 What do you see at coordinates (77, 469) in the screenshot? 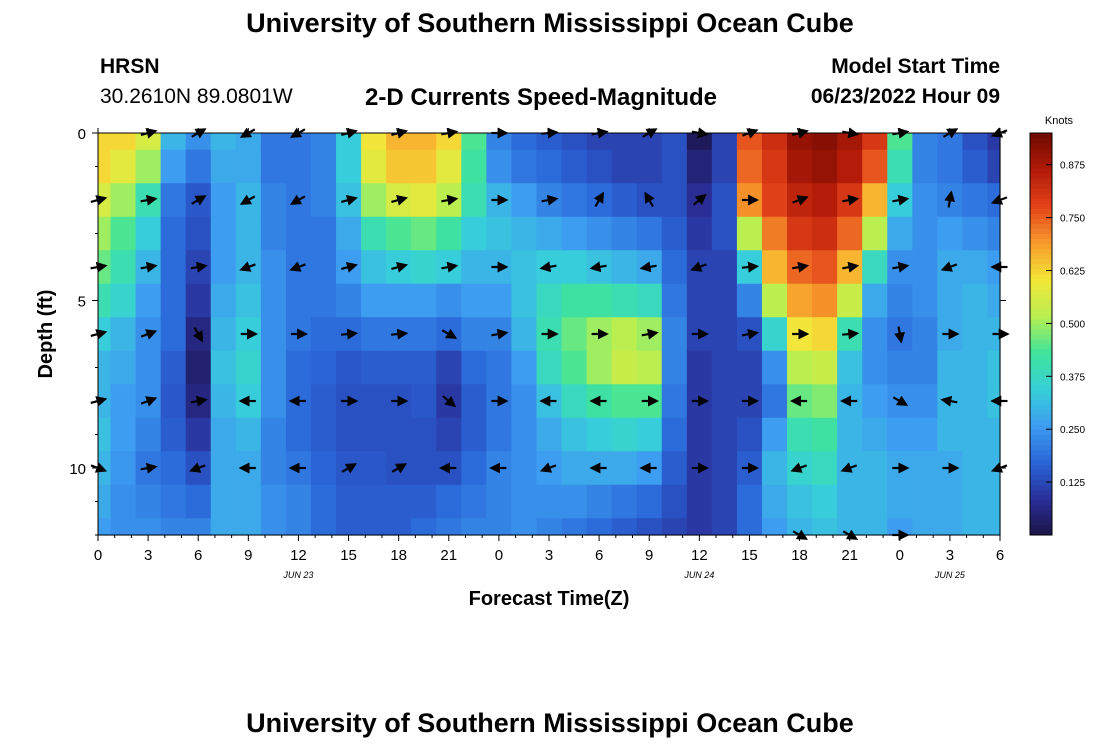
I see `y-tick-label: 10` at bounding box center [77, 469].